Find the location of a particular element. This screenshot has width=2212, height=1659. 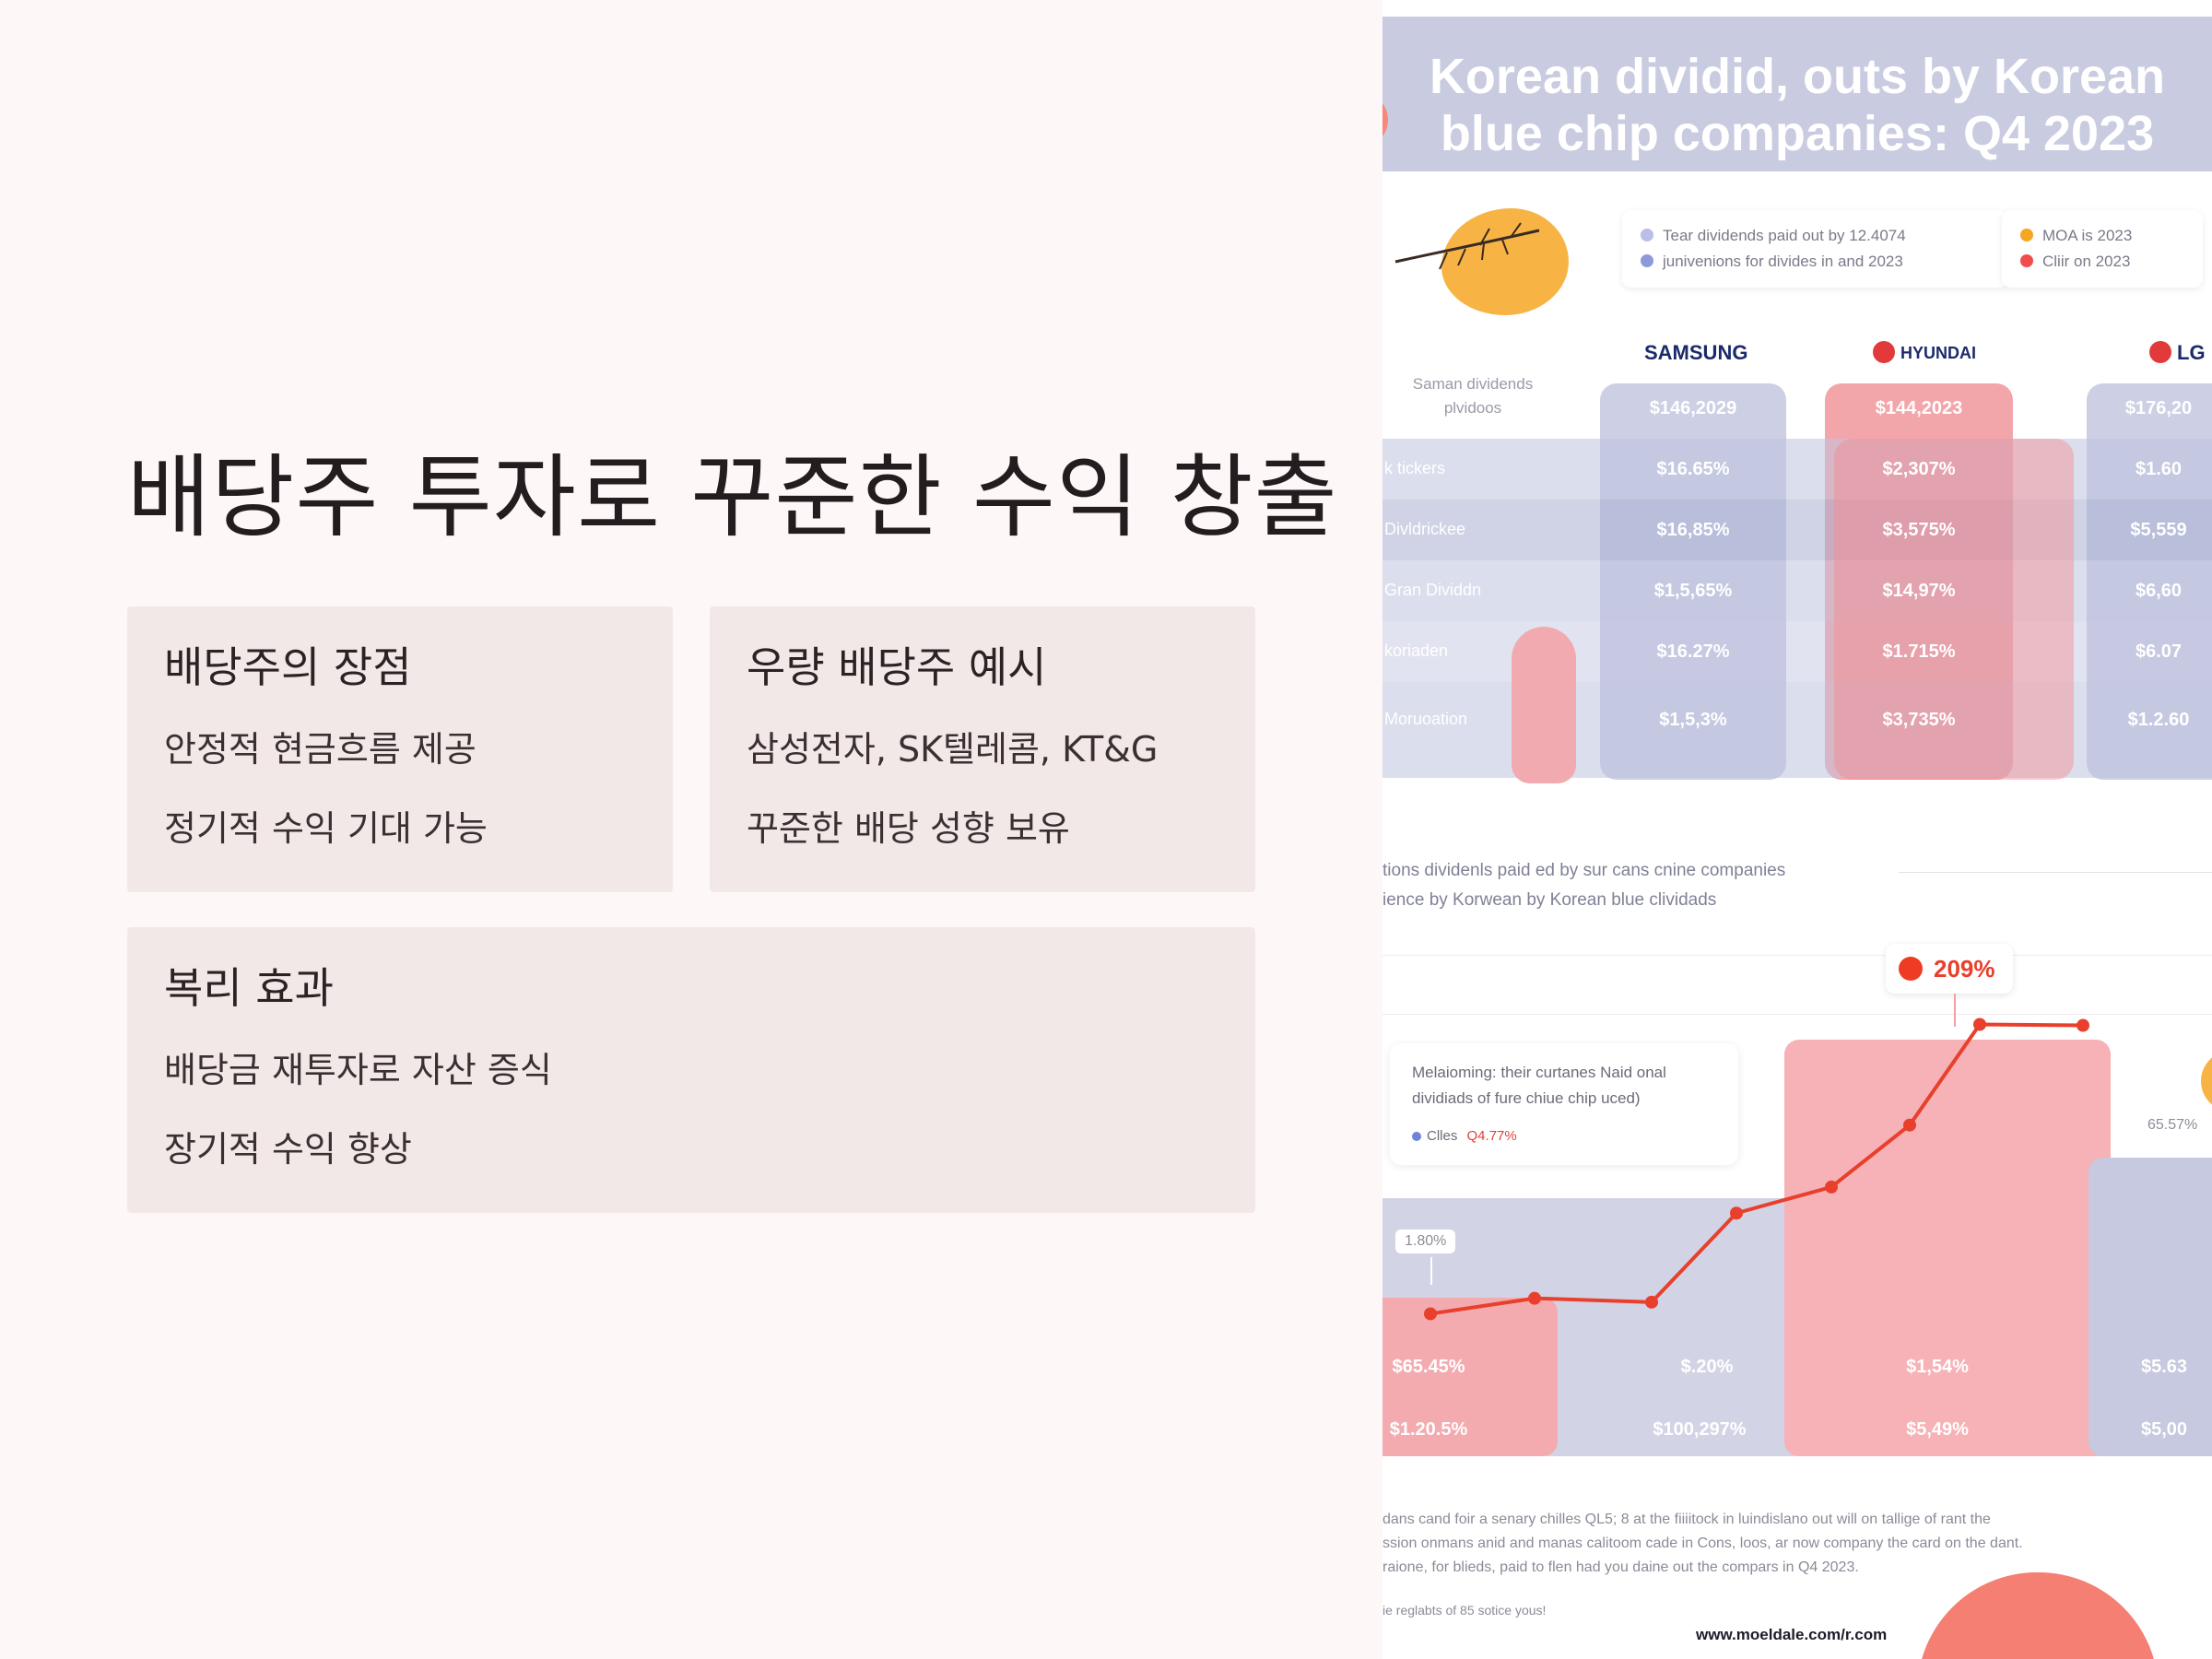

decor-circle-left is located at coordinates (1385, 119).